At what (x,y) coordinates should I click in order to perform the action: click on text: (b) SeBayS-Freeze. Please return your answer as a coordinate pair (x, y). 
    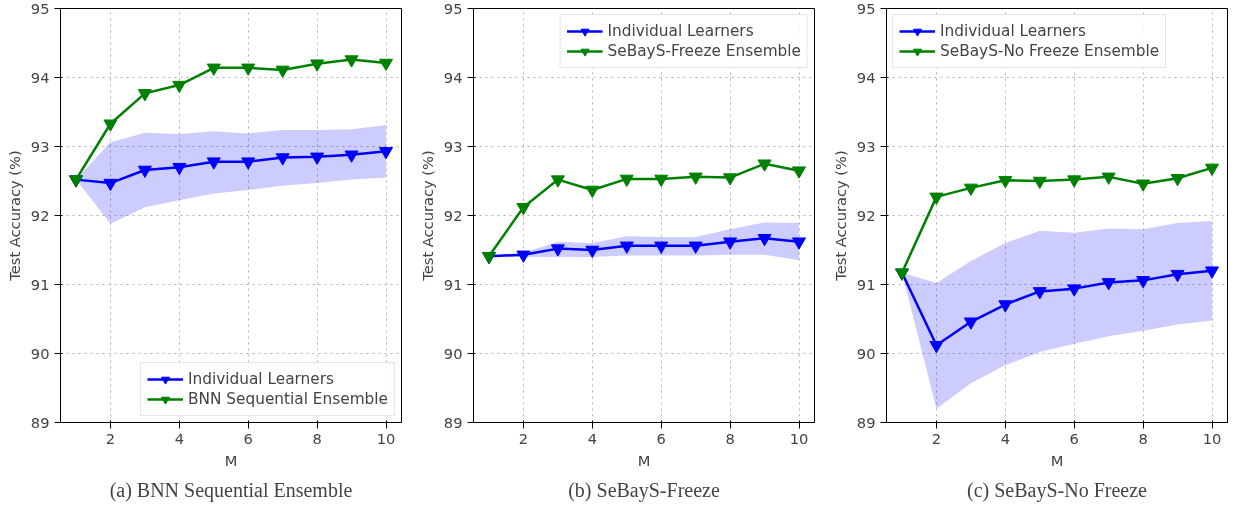
    Looking at the image, I should click on (644, 490).